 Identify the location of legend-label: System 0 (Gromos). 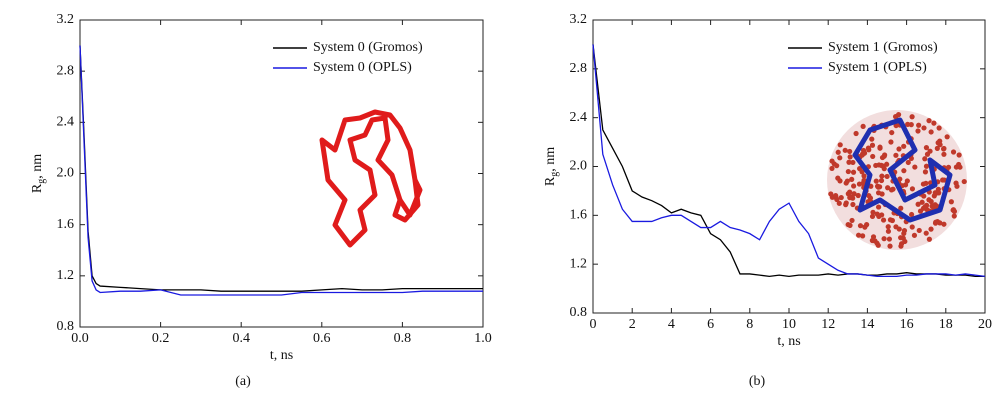
(368, 47).